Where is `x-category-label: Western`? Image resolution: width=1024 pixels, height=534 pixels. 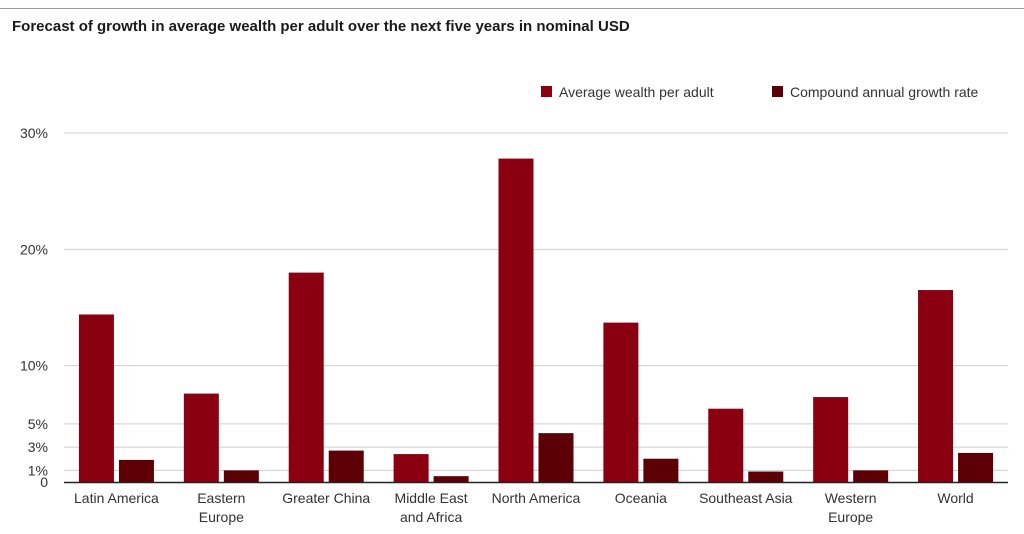 x-category-label: Western is located at coordinates (851, 498).